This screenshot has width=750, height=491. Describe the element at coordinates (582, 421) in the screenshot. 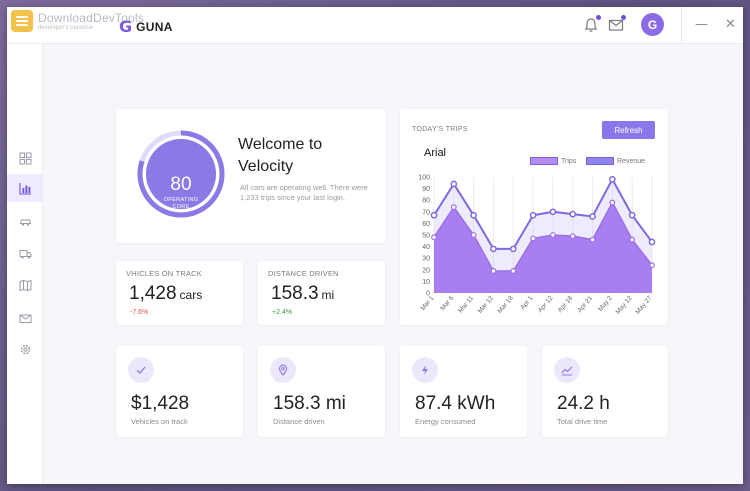

I see `kpi-label: Total drive time` at that location.